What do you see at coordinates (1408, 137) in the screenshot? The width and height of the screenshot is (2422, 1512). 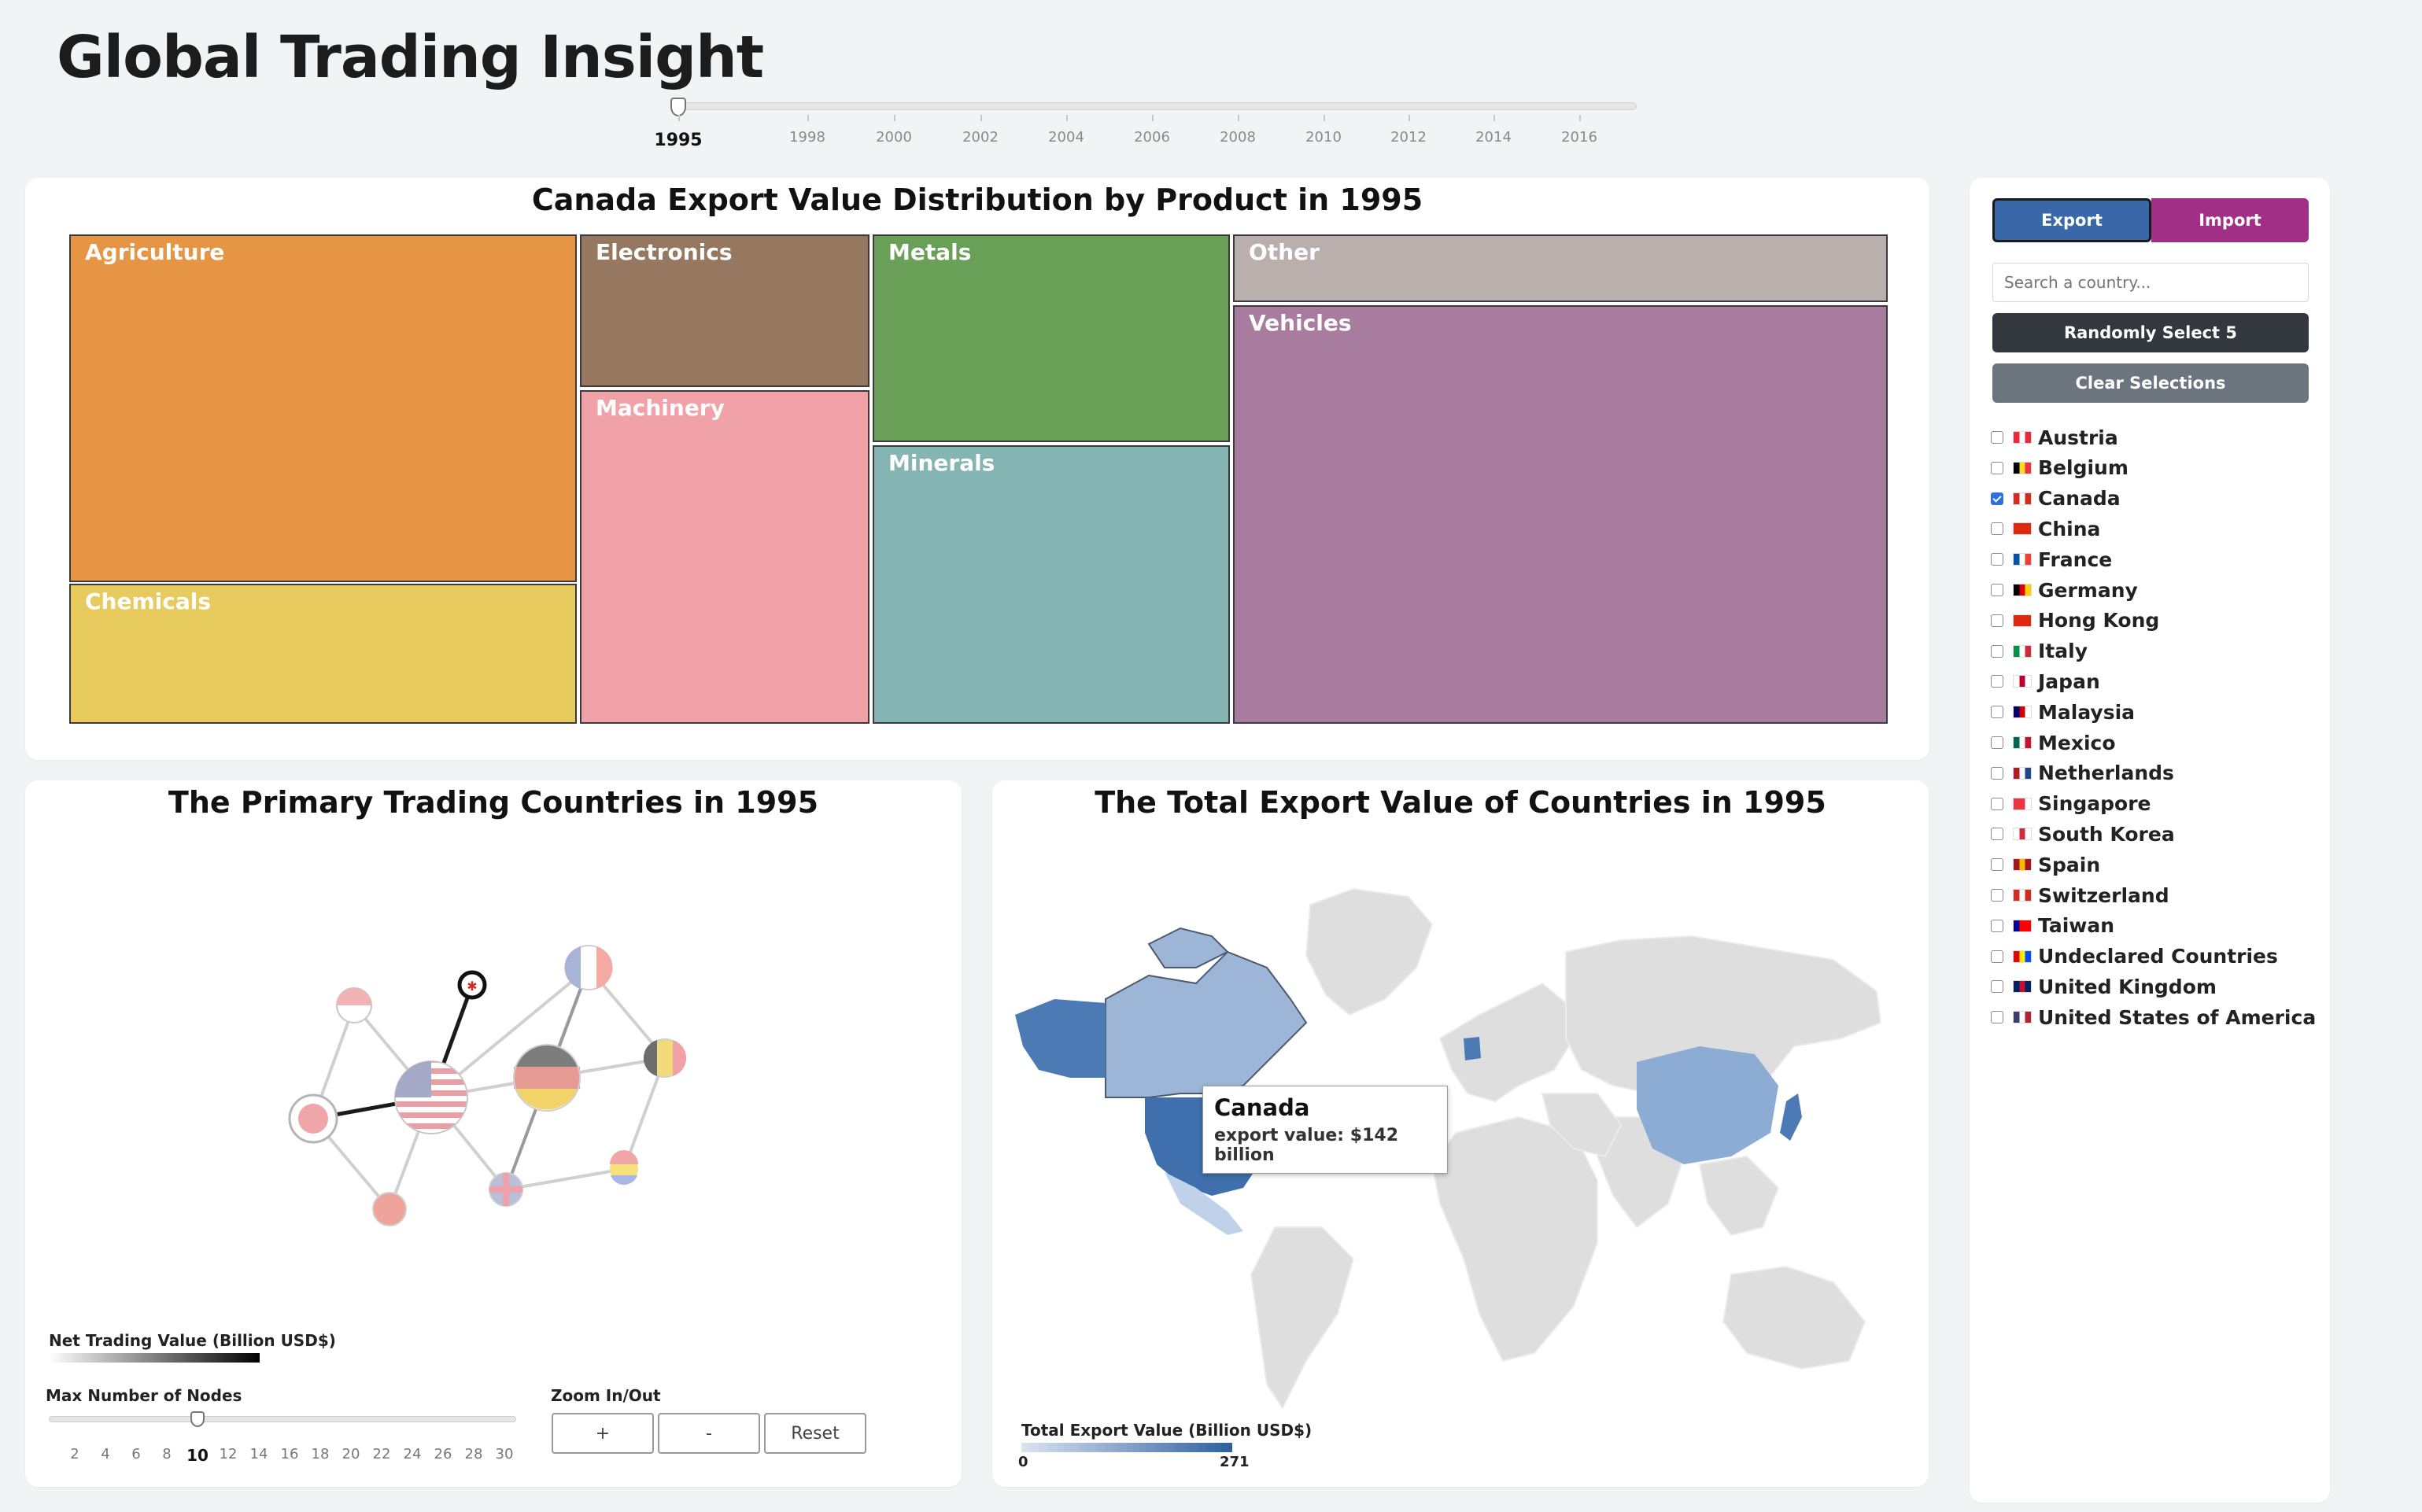 I see `year-tick-label: 2012` at bounding box center [1408, 137].